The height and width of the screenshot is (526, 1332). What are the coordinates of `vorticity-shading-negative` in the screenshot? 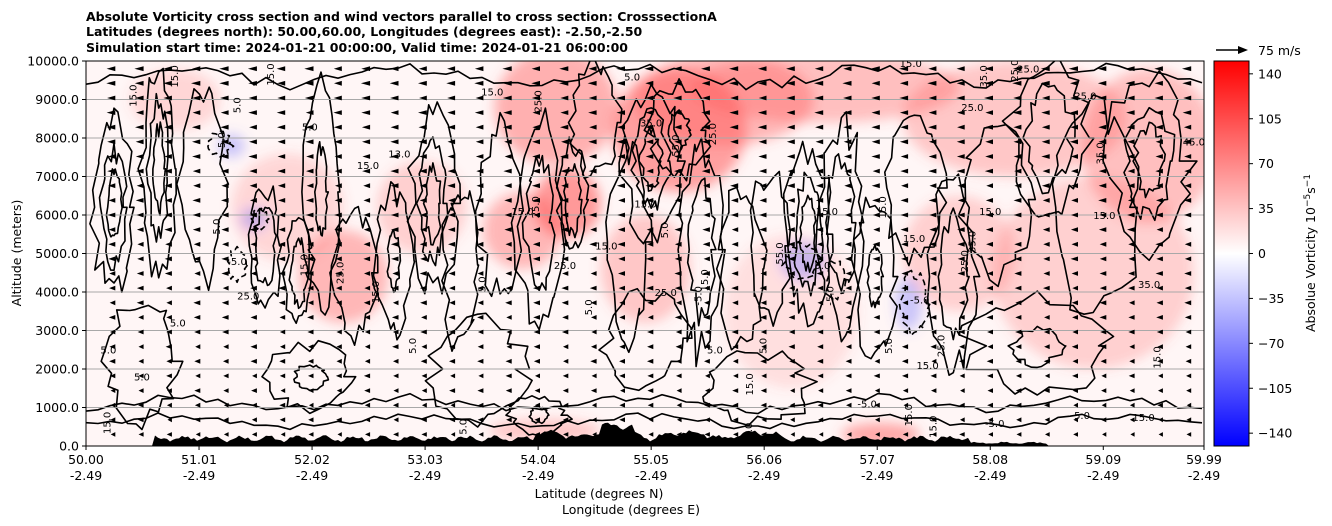 It's located at (908, 303).